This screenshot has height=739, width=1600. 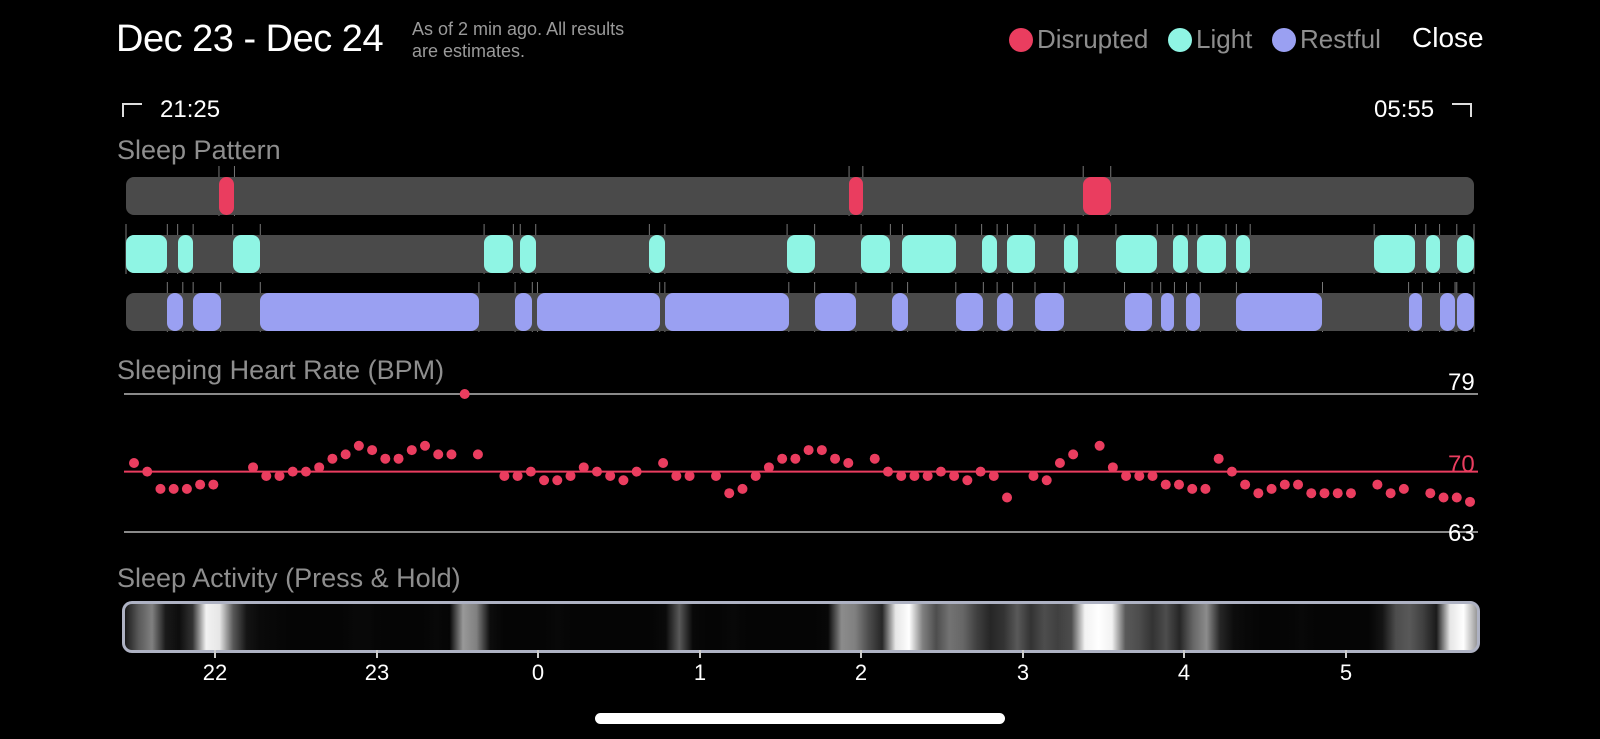 I want to click on range-end: 05:55, so click(x=1423, y=110).